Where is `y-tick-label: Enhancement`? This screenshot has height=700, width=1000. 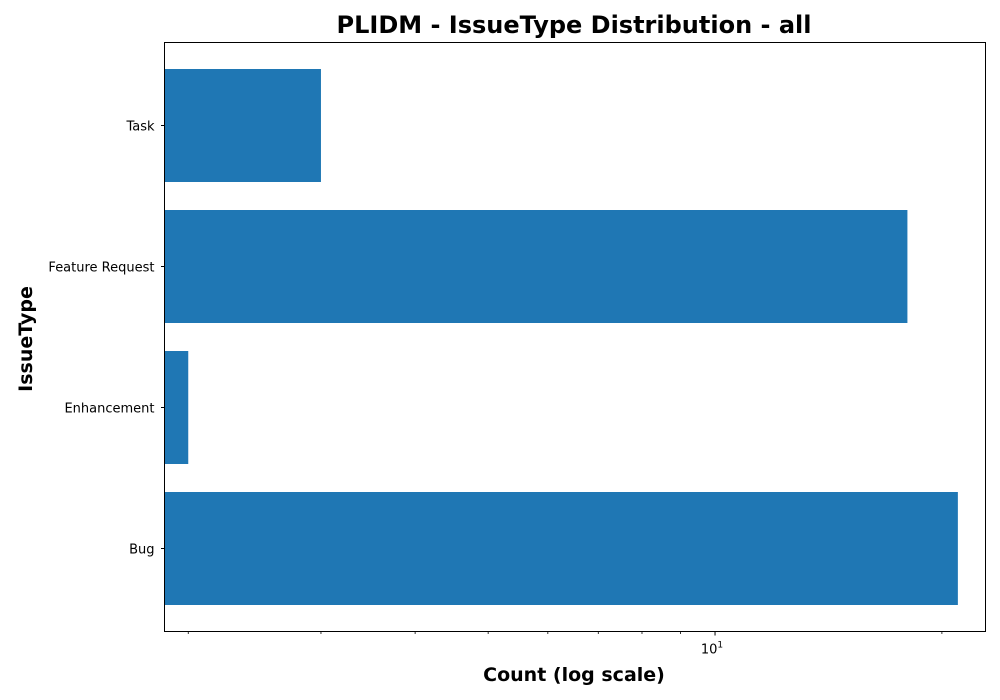
y-tick-label: Enhancement is located at coordinates (109, 409).